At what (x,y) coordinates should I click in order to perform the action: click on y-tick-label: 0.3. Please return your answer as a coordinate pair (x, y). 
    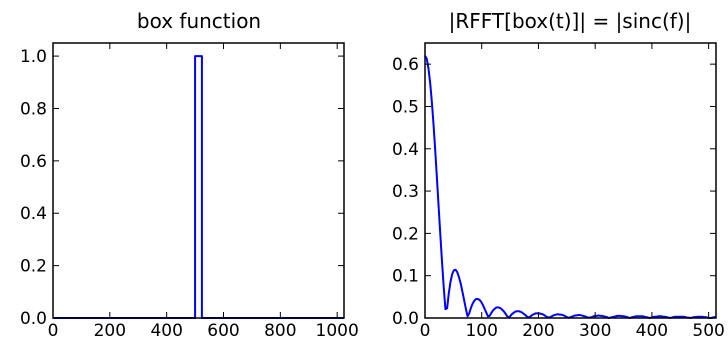
    Looking at the image, I should click on (405, 192).